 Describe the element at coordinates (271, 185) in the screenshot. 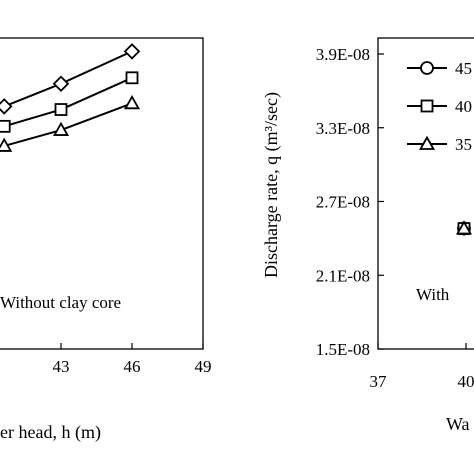

I see `right-y-axis-label: Discharge rate, q (m³/sec)` at that location.